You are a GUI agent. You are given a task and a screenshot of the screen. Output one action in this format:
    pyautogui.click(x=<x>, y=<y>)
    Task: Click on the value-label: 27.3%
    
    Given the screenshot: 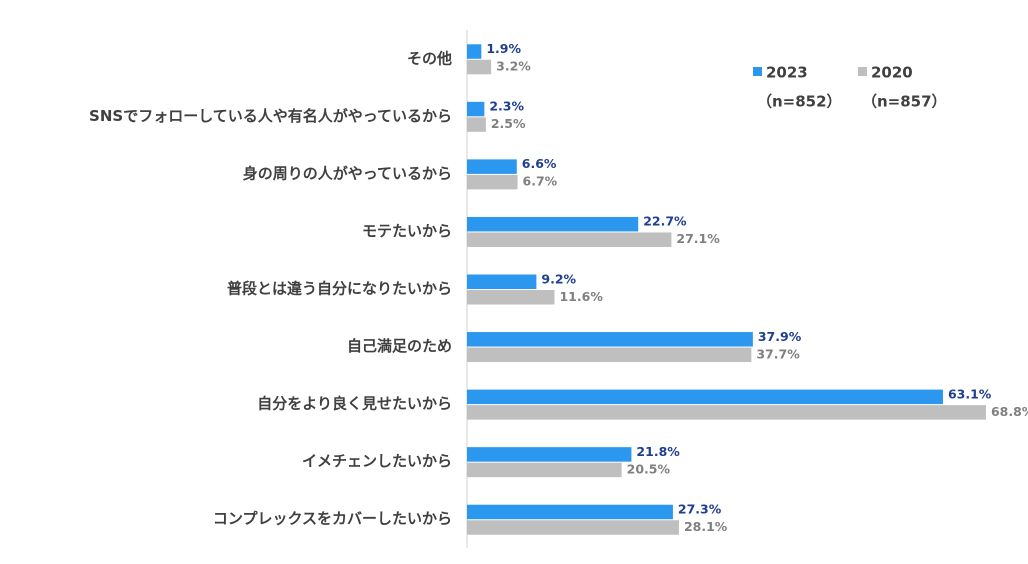 What is the action you would take?
    pyautogui.click(x=700, y=508)
    